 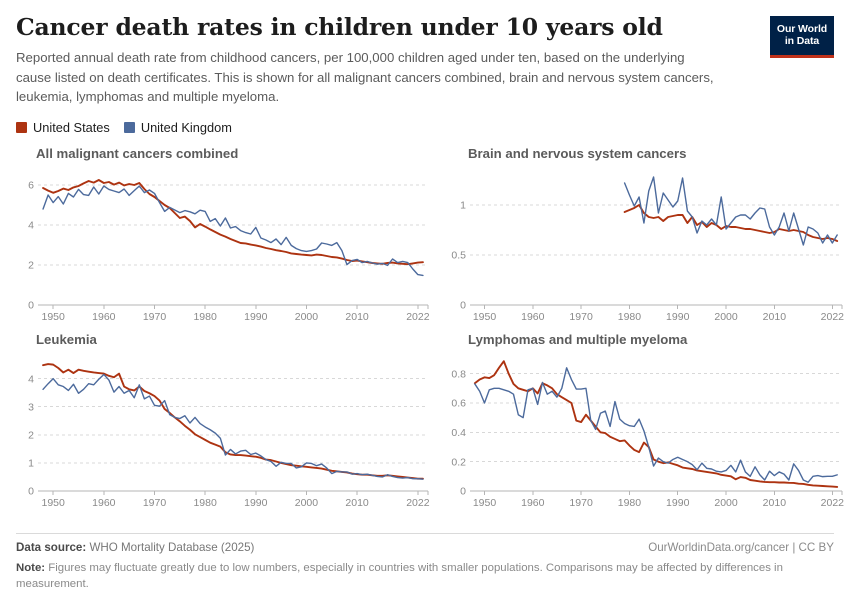 I want to click on logo-line-1: Our World, so click(x=802, y=28).